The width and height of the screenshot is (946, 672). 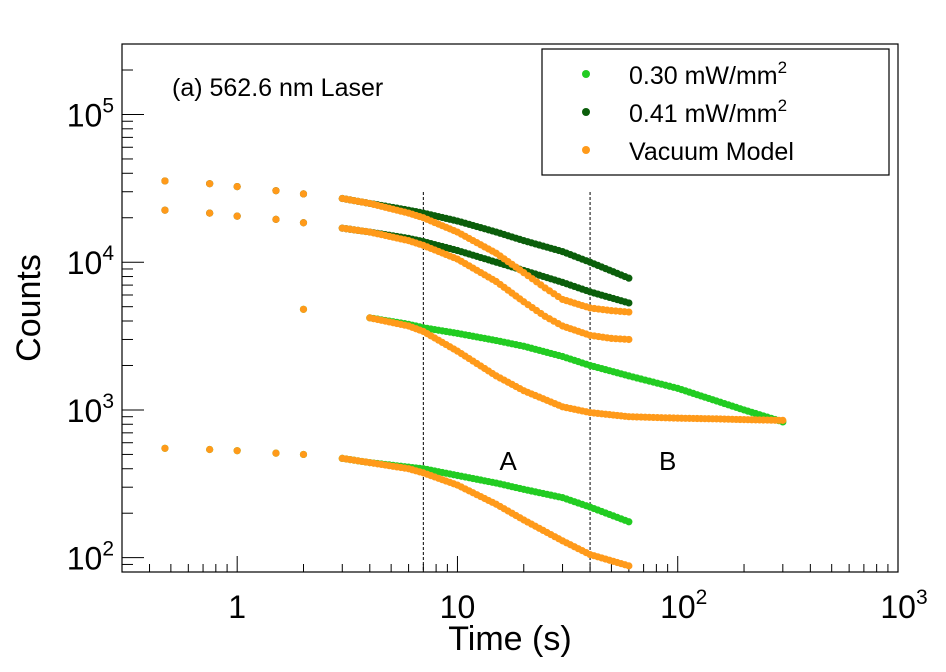 I want to click on x-tick-label: 10, so click(x=458, y=607).